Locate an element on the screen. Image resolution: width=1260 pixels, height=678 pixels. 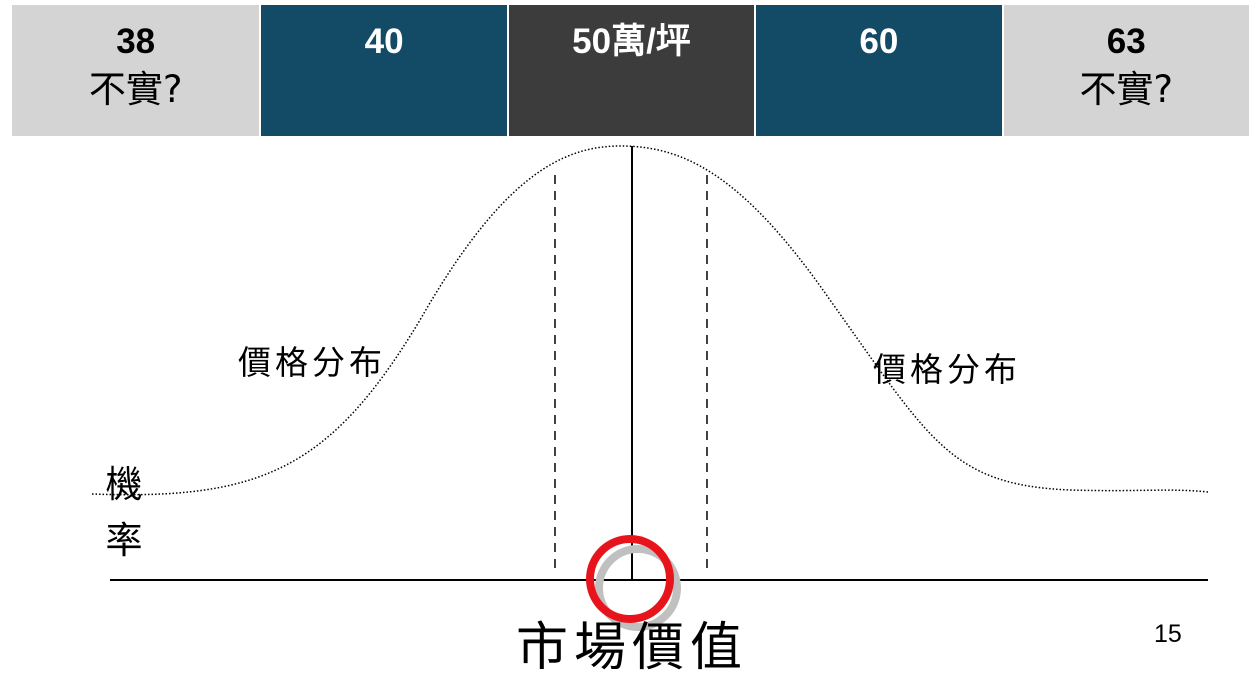
curve-label-left: 價格分布 is located at coordinates (312, 362).